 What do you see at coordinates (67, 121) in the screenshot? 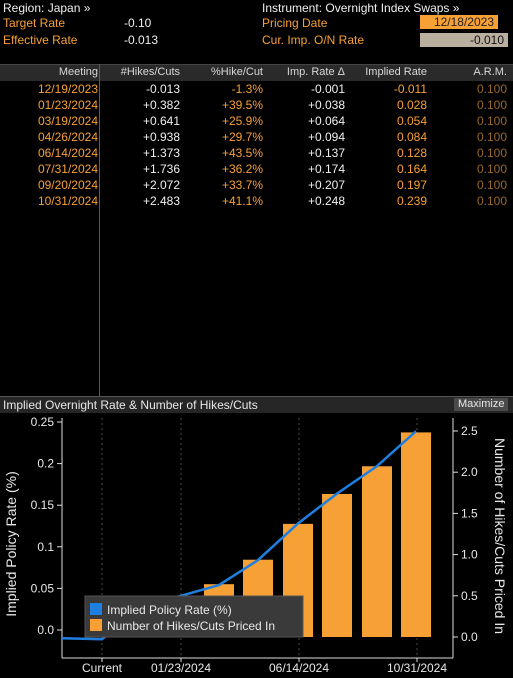
I see `cell-meeting: 03/19/2024` at bounding box center [67, 121].